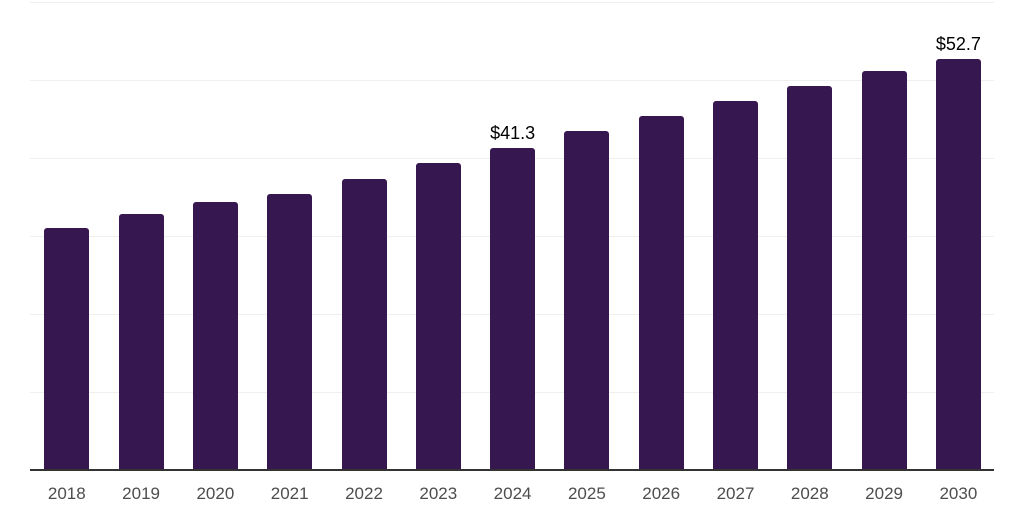 Image resolution: width=1024 pixels, height=512 pixels. Describe the element at coordinates (661, 292) in the screenshot. I see `bar-2026` at that location.